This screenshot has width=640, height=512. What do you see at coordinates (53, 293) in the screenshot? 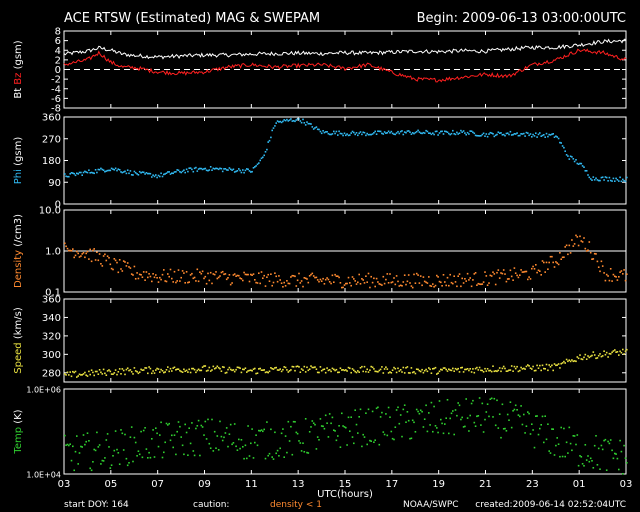
I see `y-tick-label: 0.1` at bounding box center [53, 293].